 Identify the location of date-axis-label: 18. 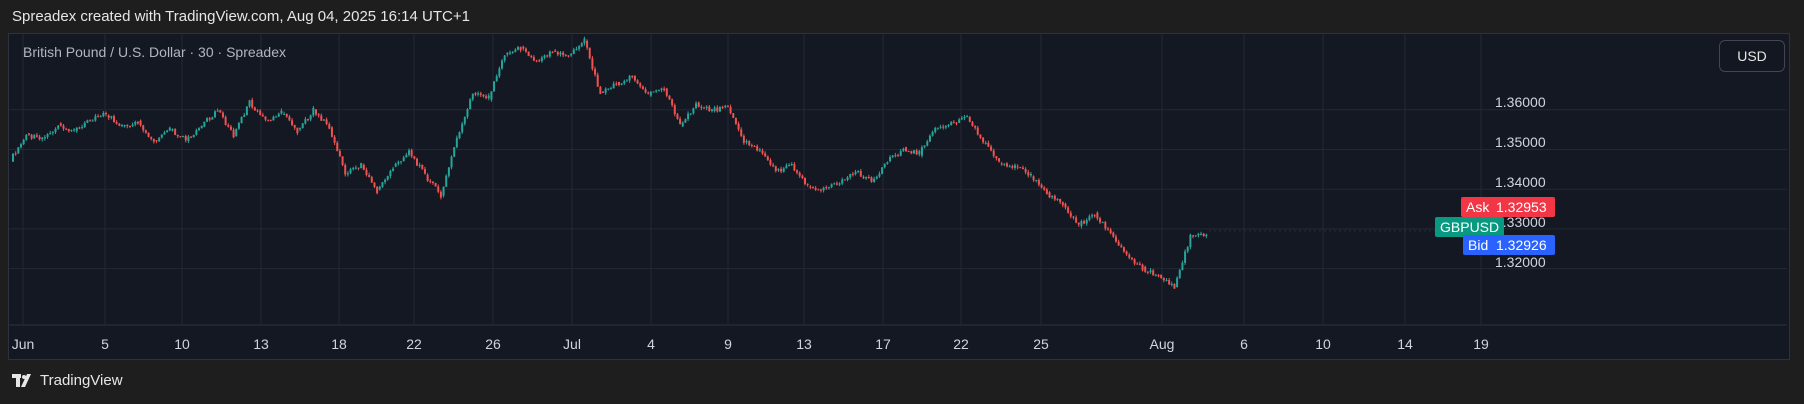
(339, 344).